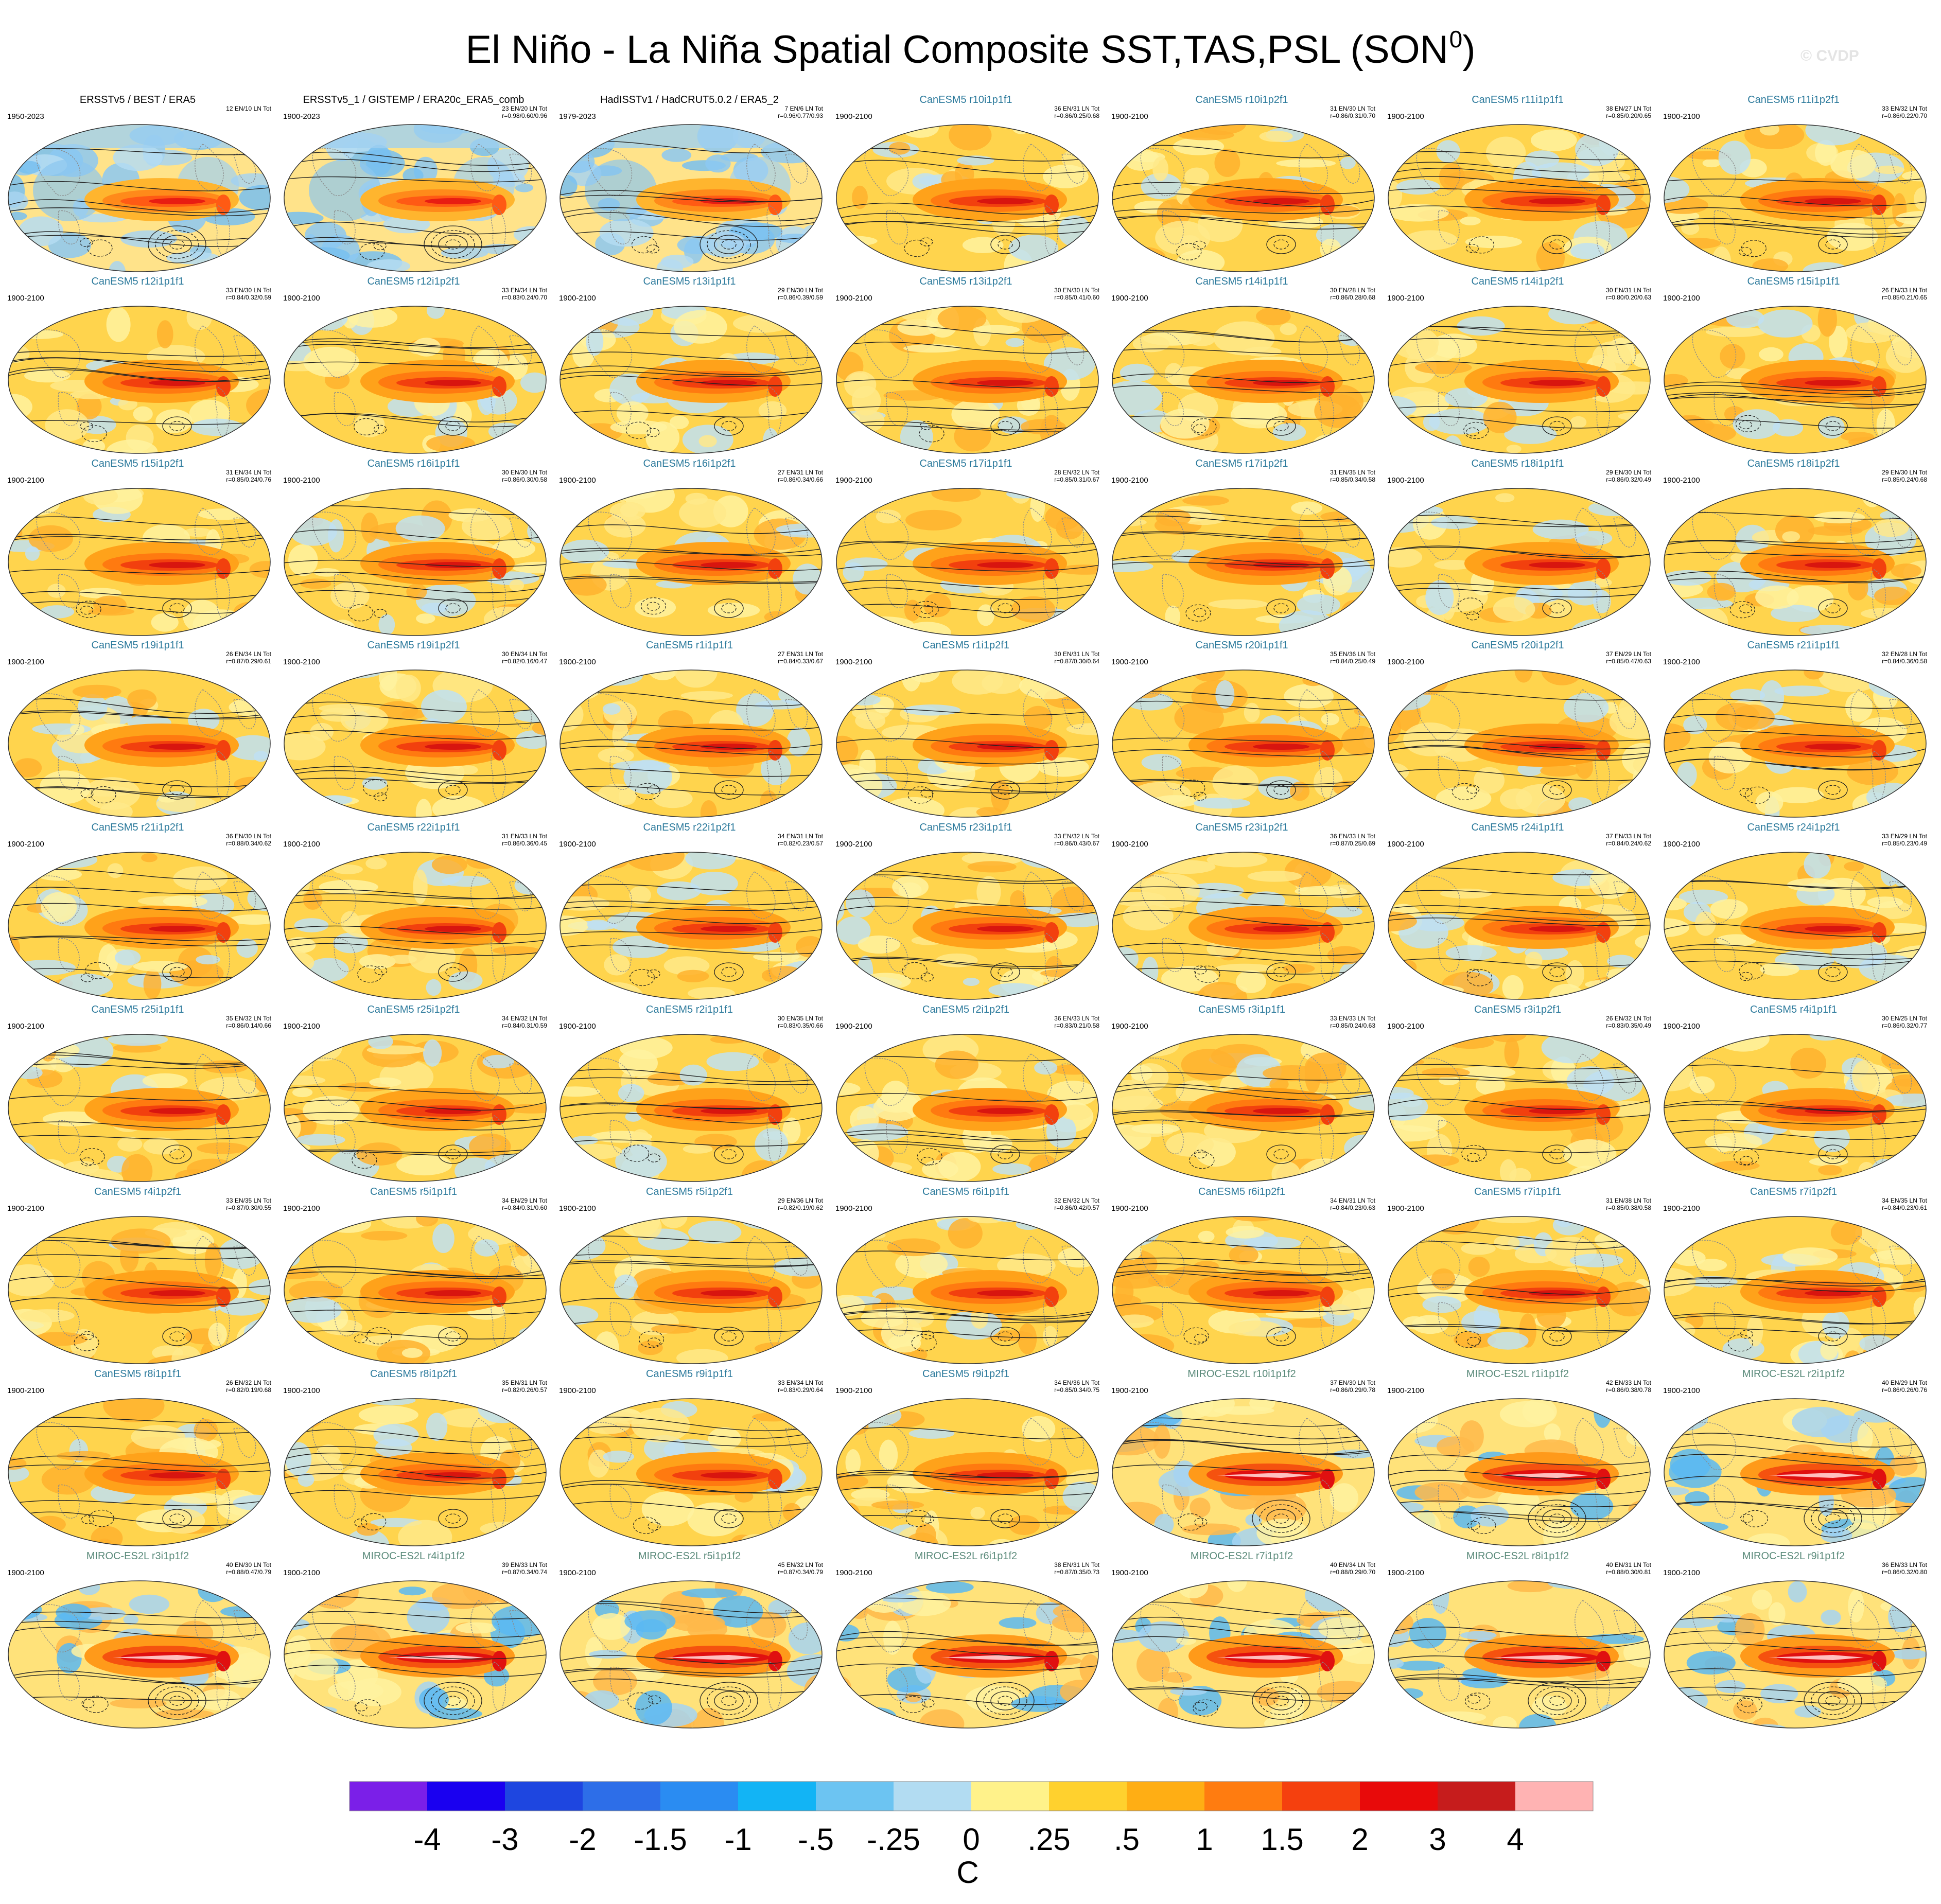  Describe the element at coordinates (1283, 1839) in the screenshot. I see `colorbar-tick-label: 1.5` at that location.